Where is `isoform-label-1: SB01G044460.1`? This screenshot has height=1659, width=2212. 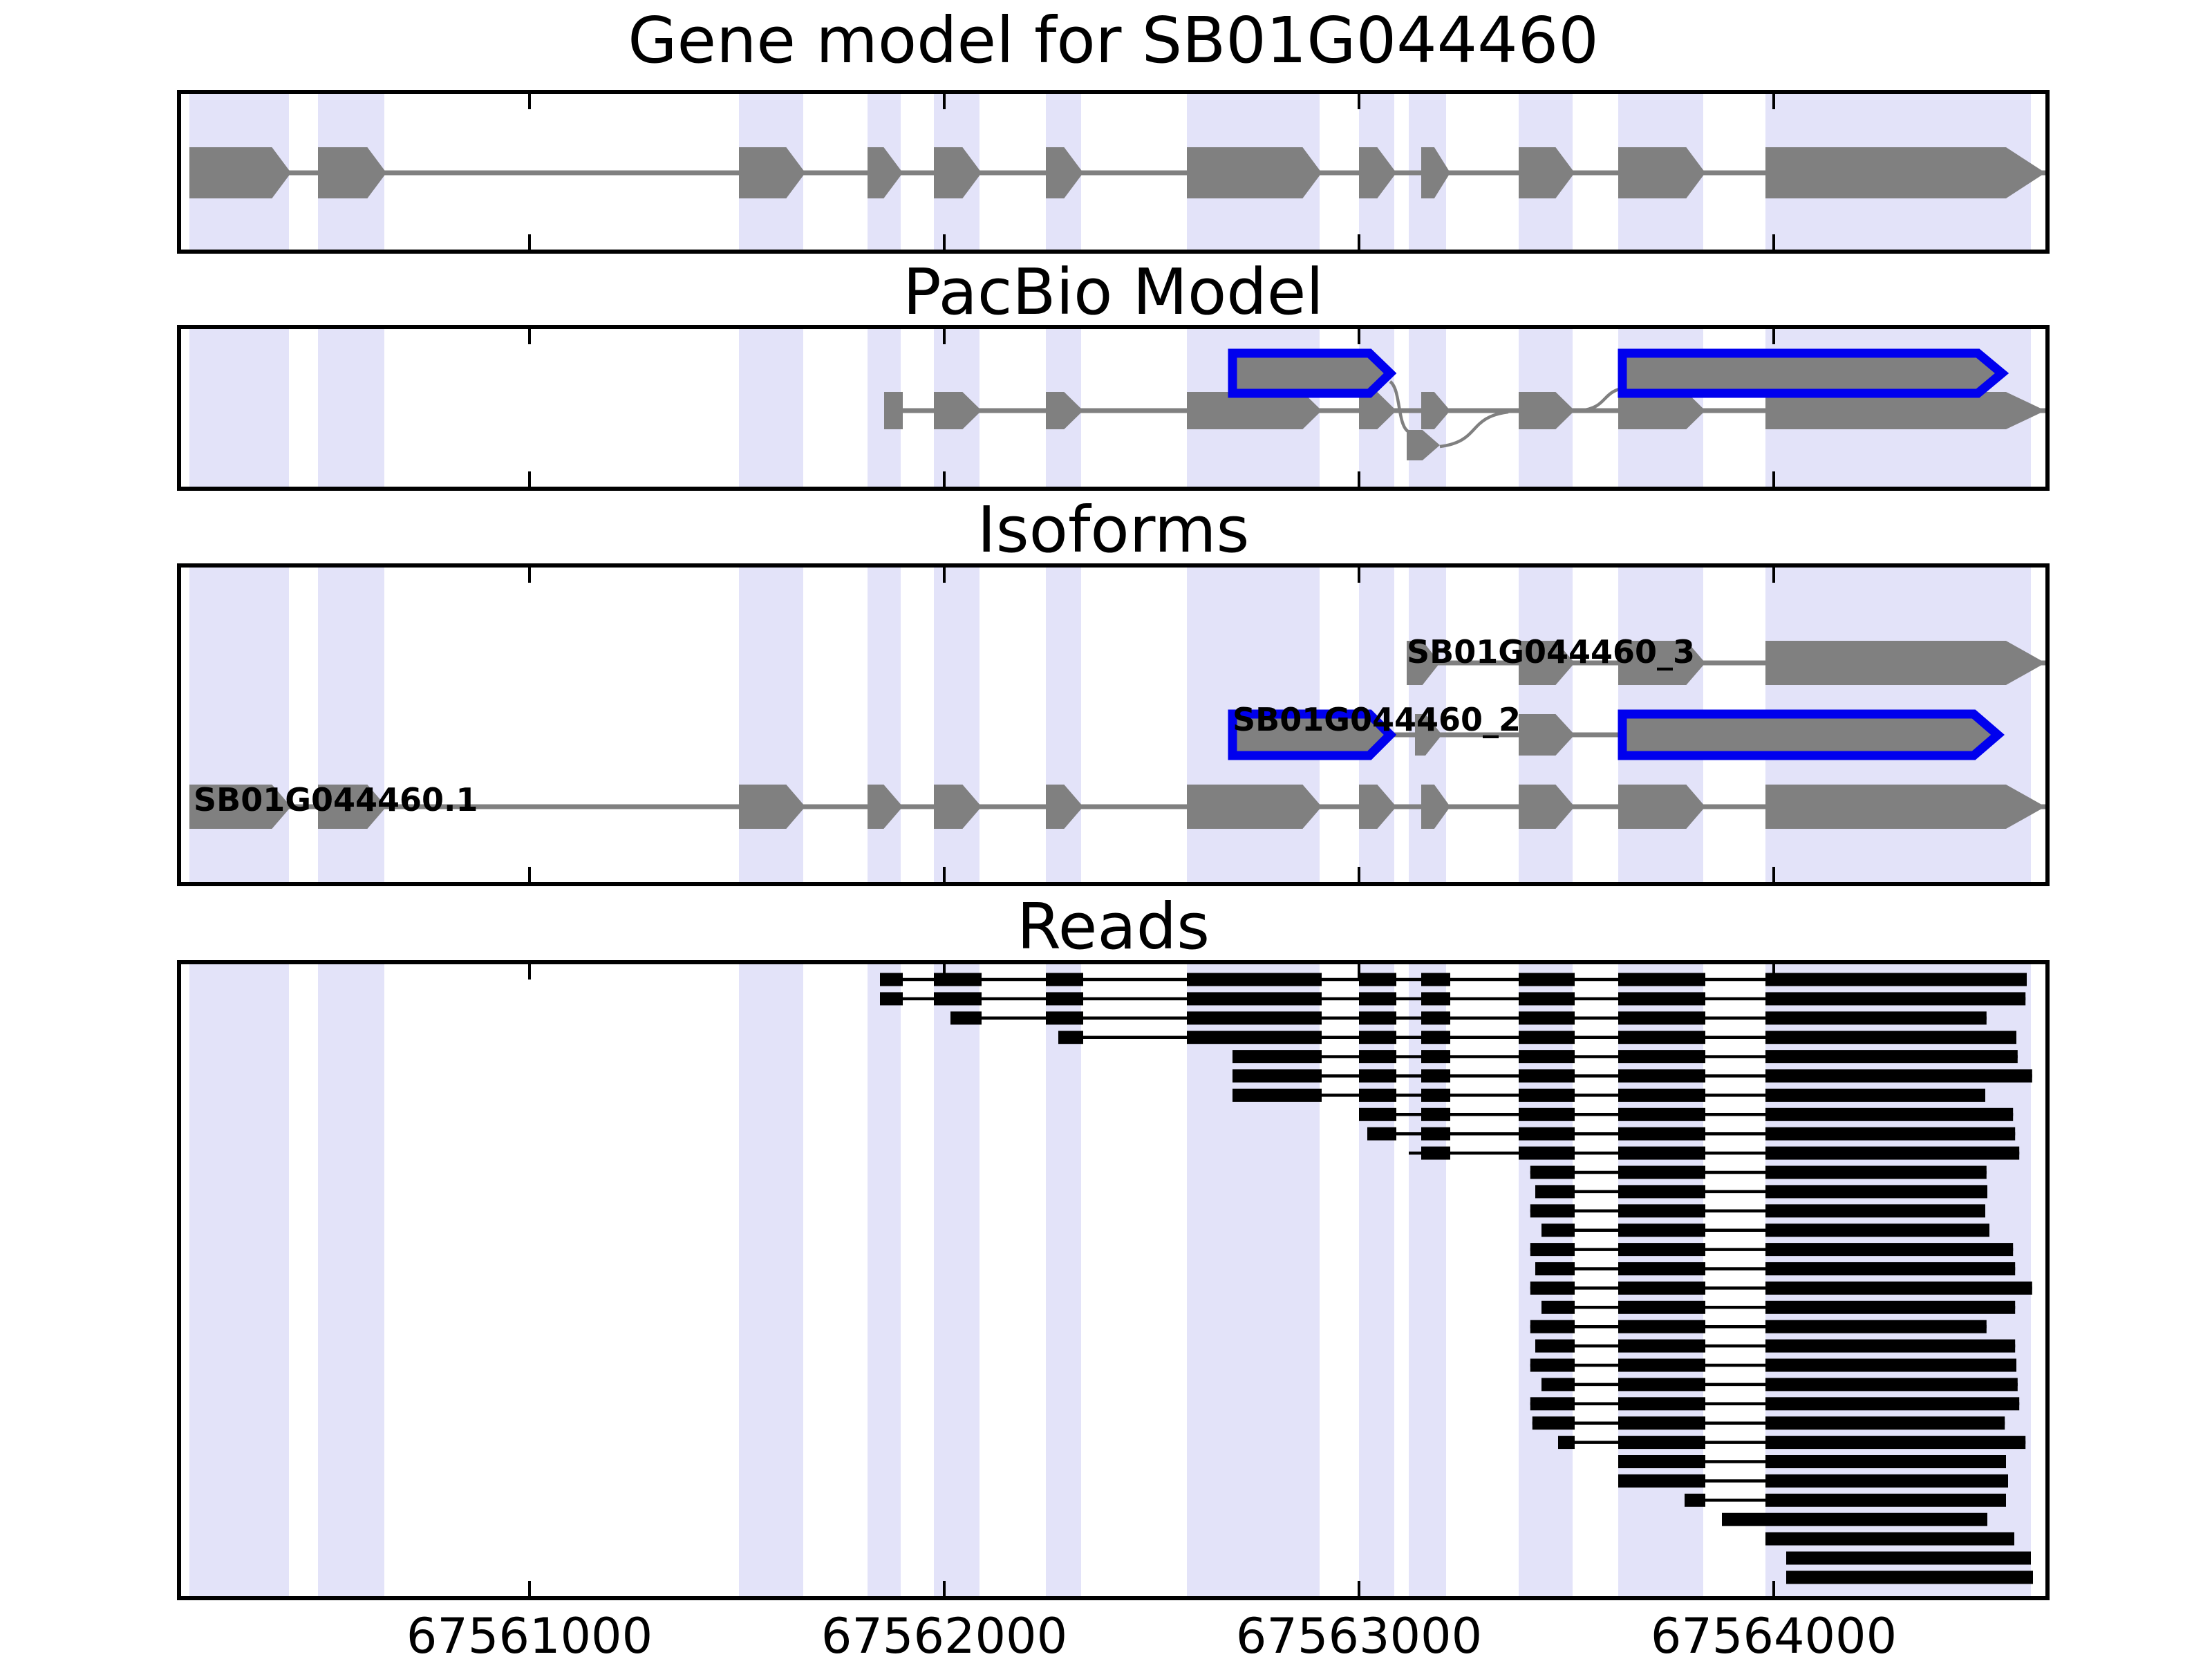 isoform-label-1: SB01G044460.1 is located at coordinates (336, 800).